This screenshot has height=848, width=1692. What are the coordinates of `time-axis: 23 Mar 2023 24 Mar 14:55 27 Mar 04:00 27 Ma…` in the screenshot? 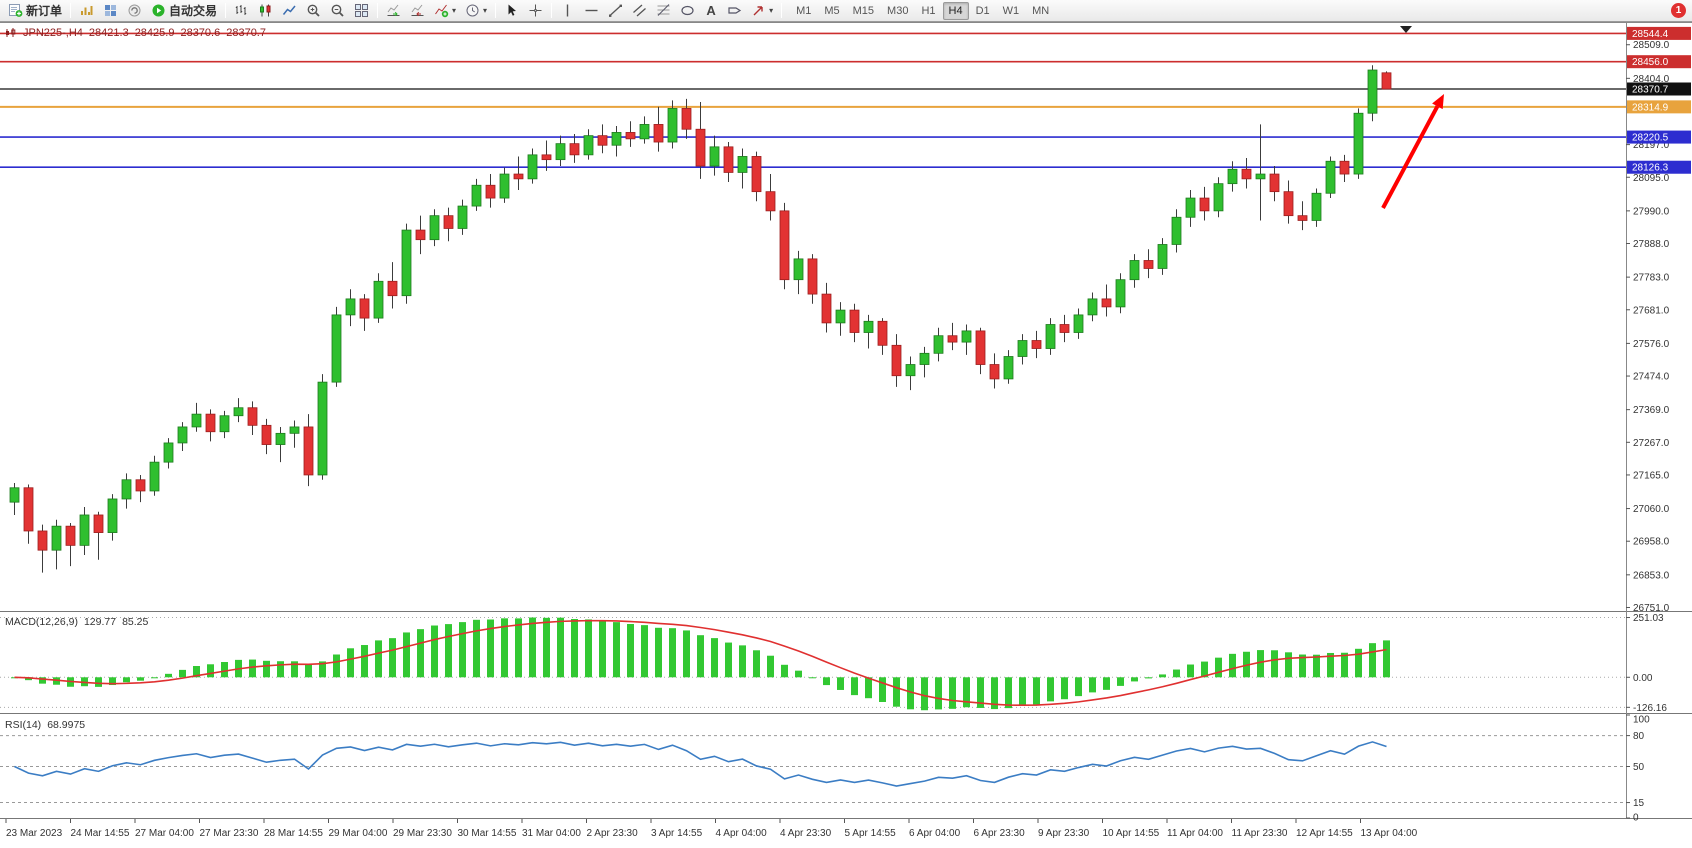 It's located at (711, 829).